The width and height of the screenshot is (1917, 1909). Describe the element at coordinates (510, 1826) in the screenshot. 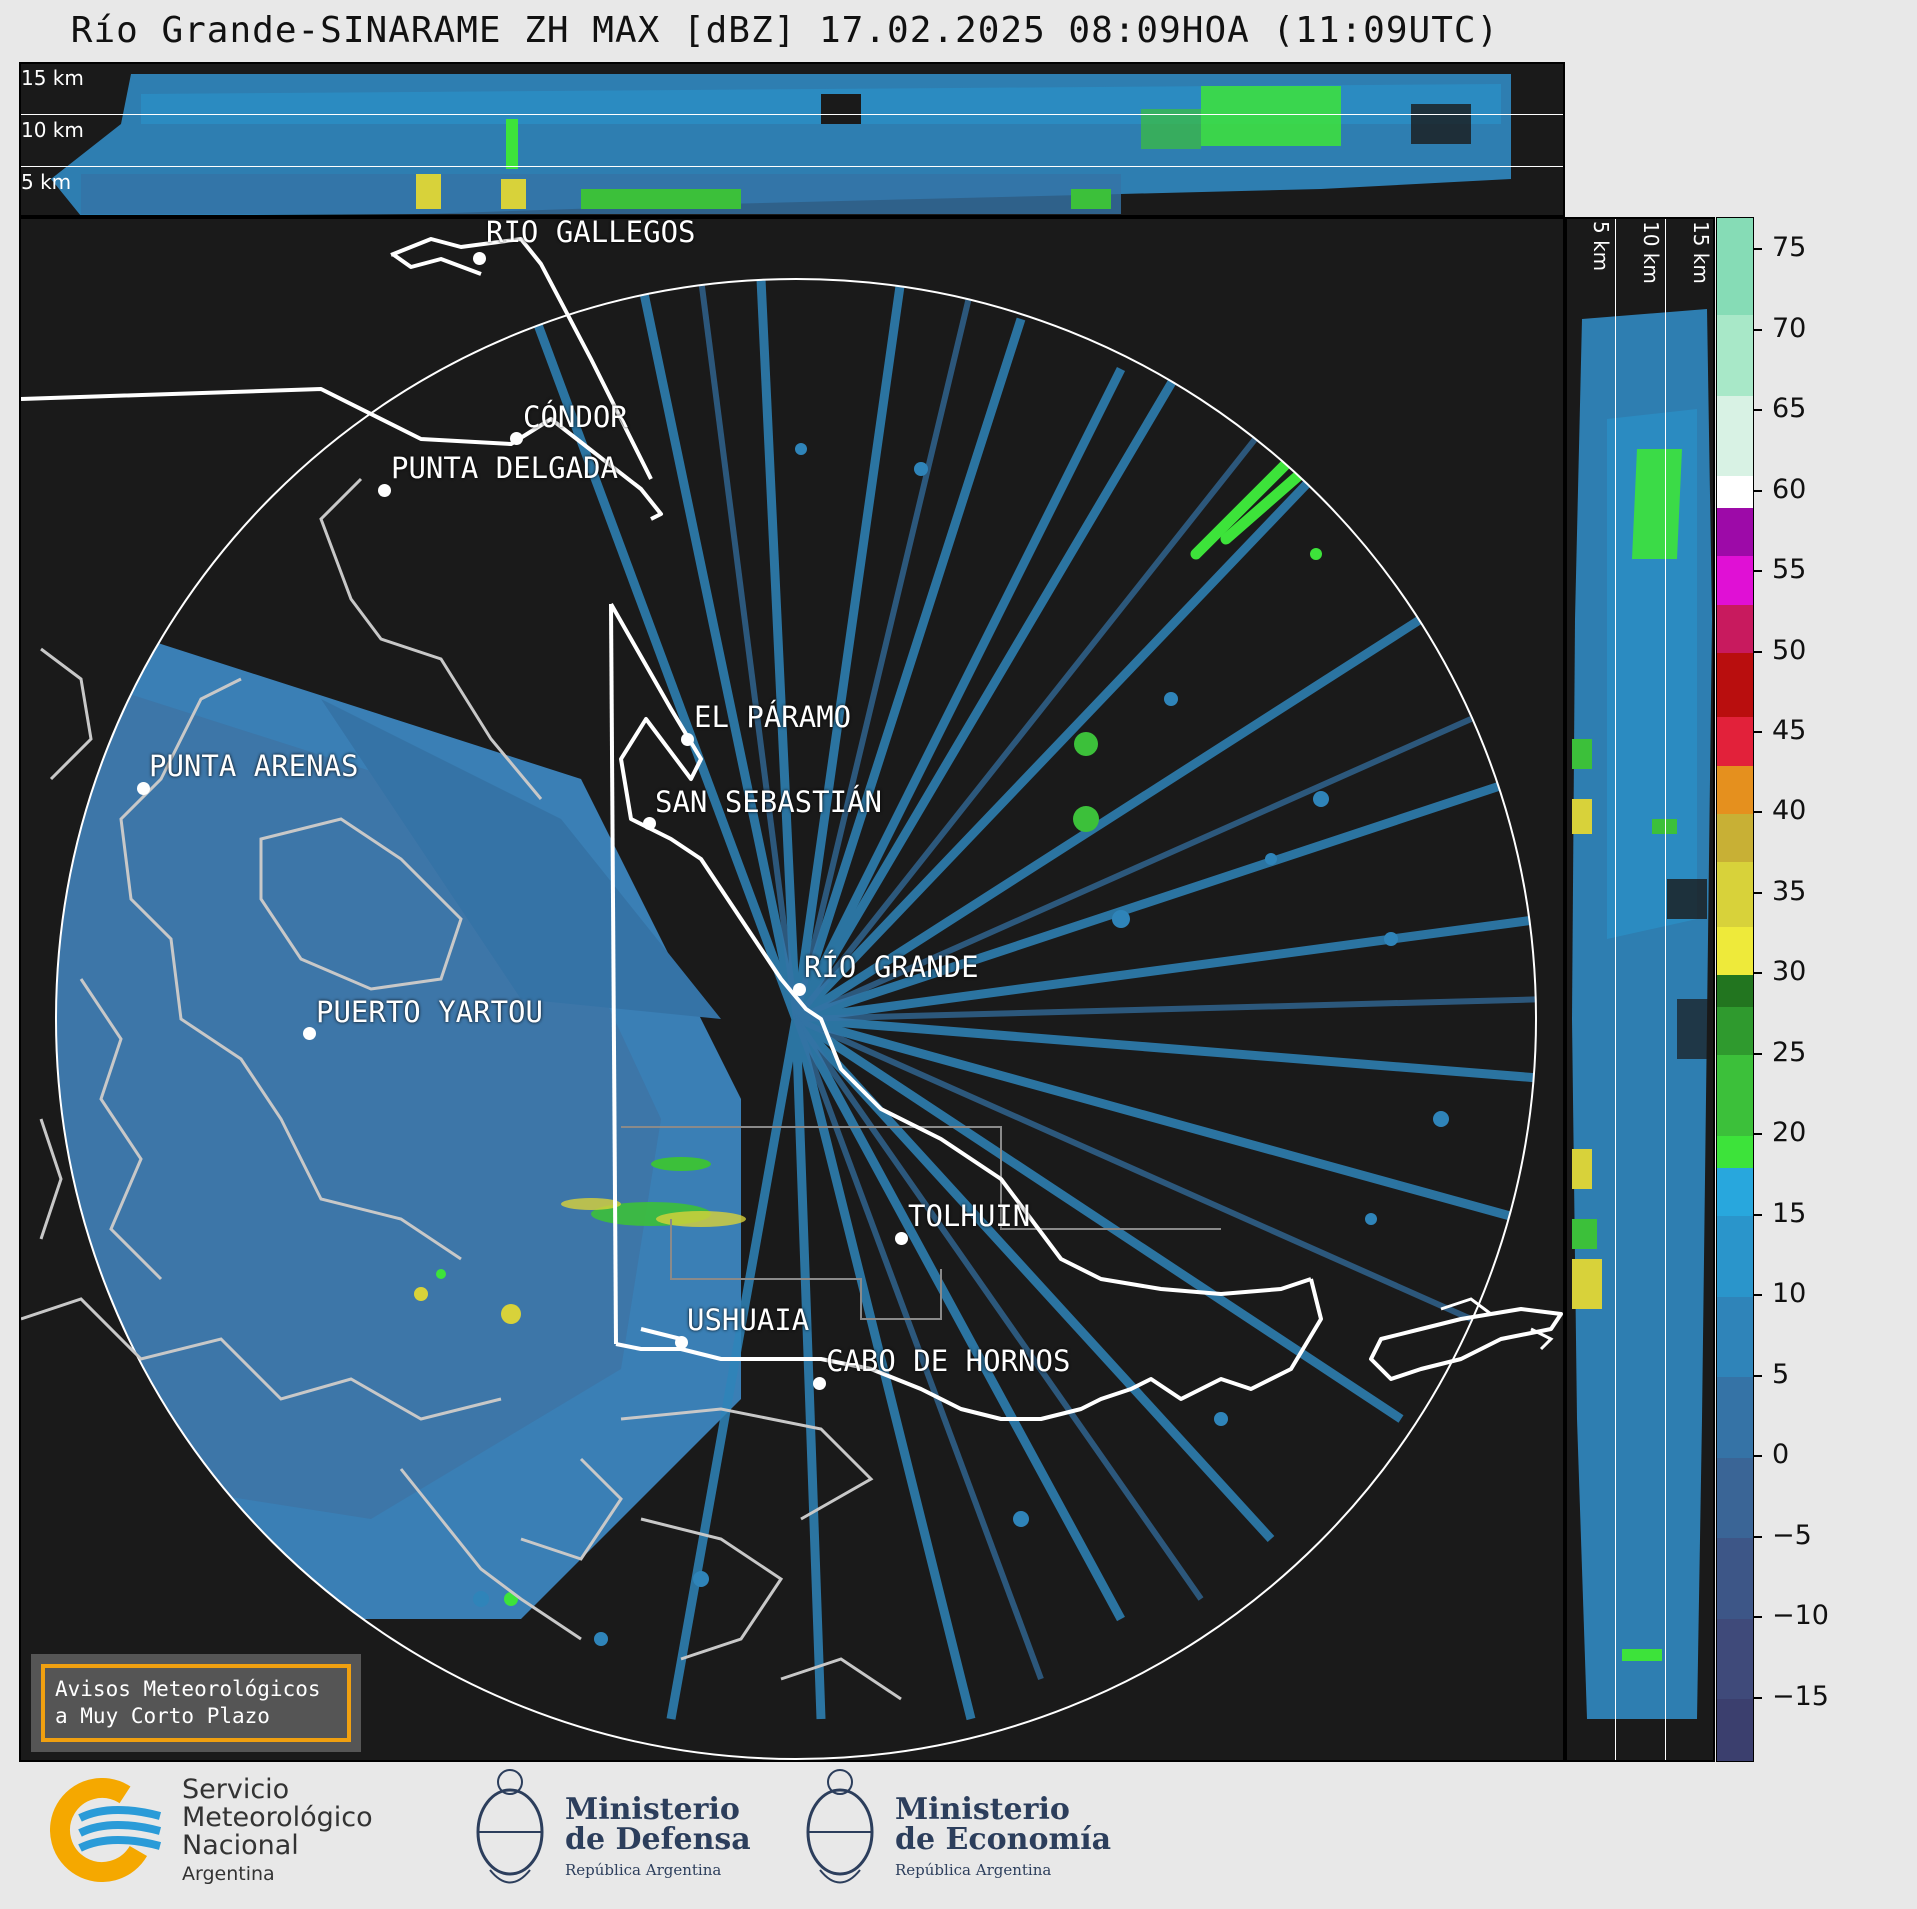

I see `defensa-seal-icon` at that location.